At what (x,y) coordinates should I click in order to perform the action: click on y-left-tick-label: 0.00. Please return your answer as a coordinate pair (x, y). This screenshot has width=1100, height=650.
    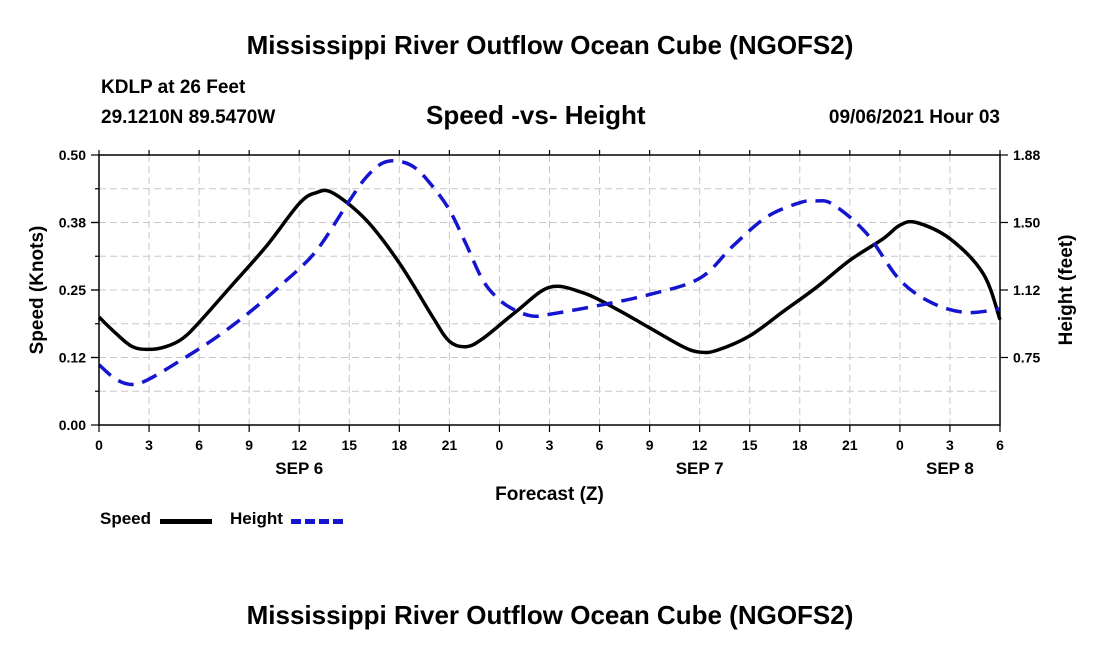
    Looking at the image, I should click on (72, 425).